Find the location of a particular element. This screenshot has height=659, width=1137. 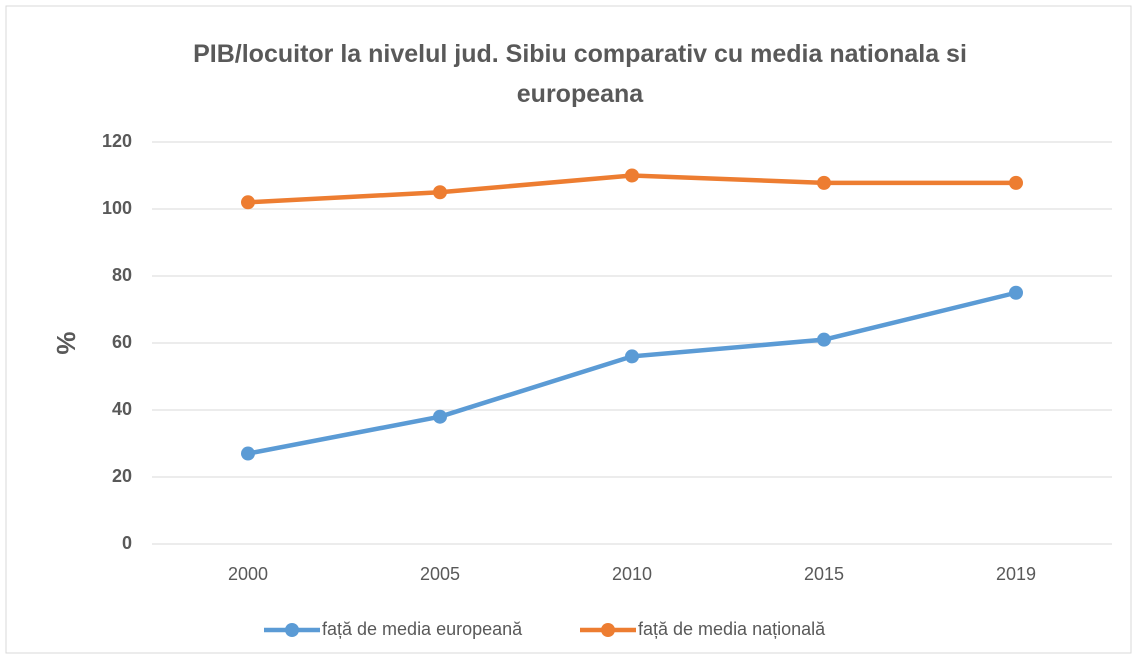

y-axis-label: % is located at coordinates (66, 342).